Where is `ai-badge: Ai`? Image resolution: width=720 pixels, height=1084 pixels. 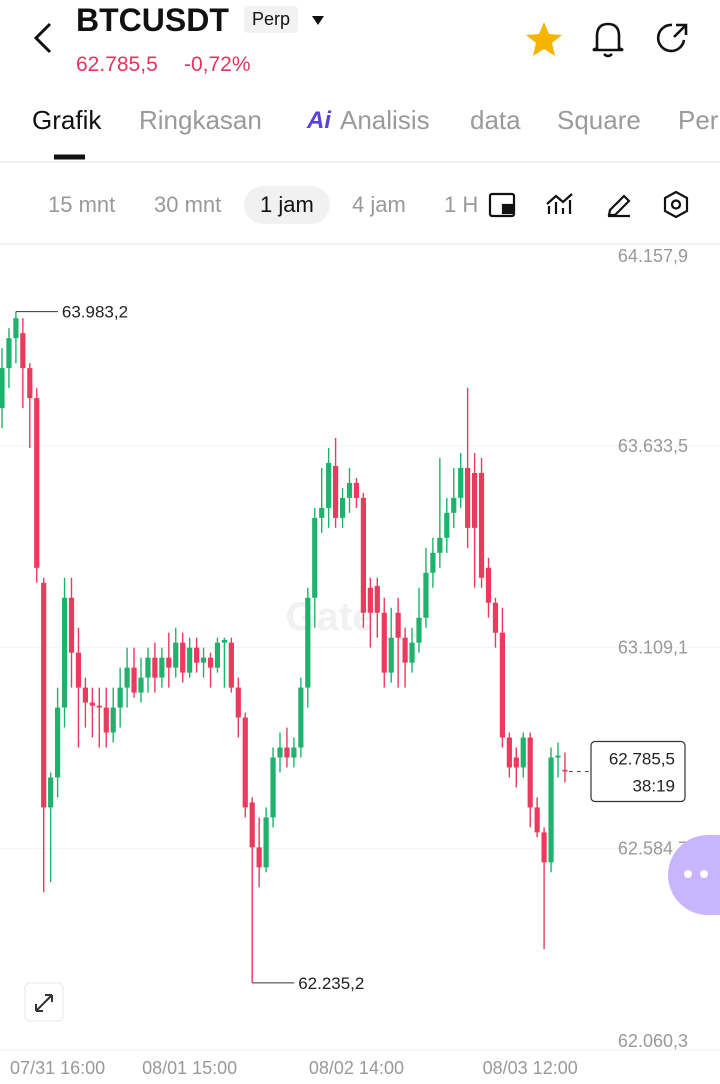 ai-badge: Ai is located at coordinates (319, 120).